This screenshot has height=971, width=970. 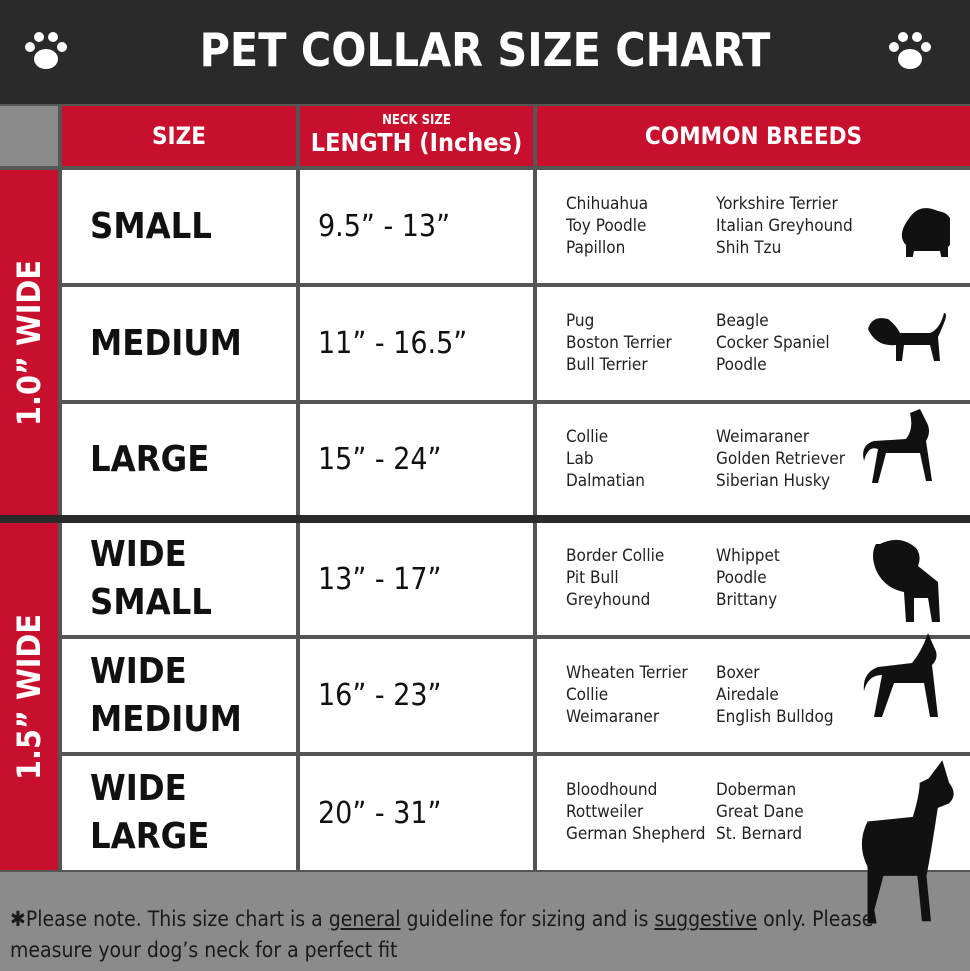 What do you see at coordinates (416, 226) in the screenshot?
I see `length-cell: 9.5” - 13”` at bounding box center [416, 226].